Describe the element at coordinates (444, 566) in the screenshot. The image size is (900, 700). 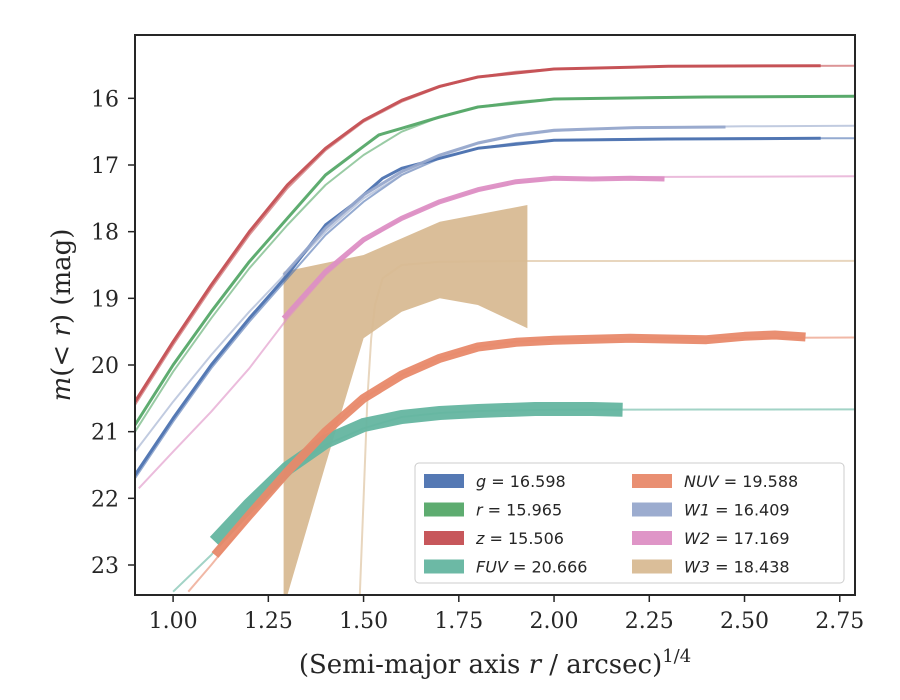
I see `legend-swatch-fuv` at that location.